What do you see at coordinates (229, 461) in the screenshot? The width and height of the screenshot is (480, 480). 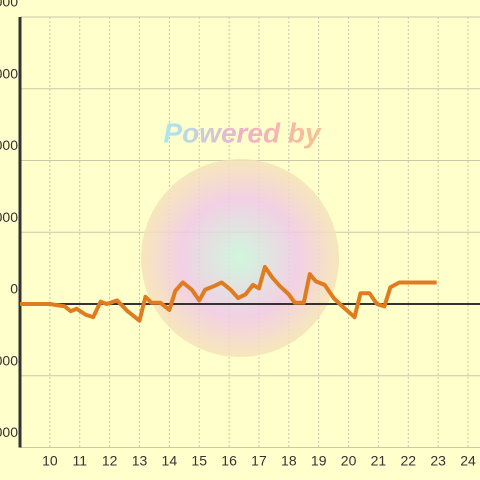 I see `x-tick-label: 16` at bounding box center [229, 461].